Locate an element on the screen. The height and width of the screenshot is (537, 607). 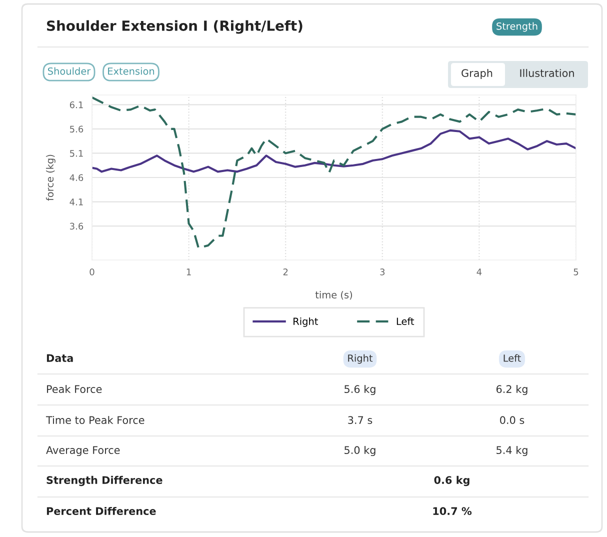
text: 10.7 % is located at coordinates (452, 511).